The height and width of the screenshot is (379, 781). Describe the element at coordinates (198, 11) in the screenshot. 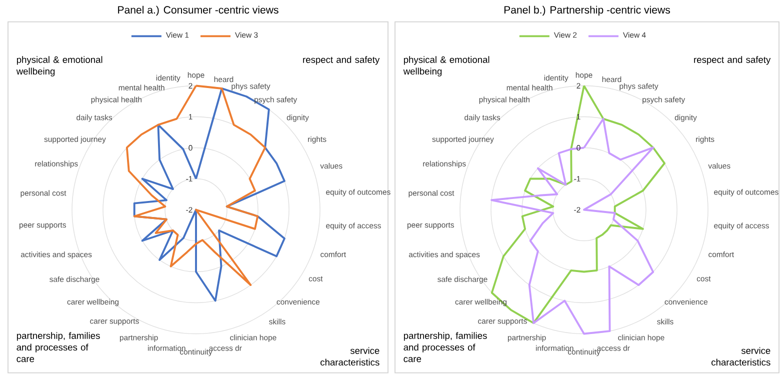

I see `chart-title: Panel a.) Consumer -centric views` at that location.